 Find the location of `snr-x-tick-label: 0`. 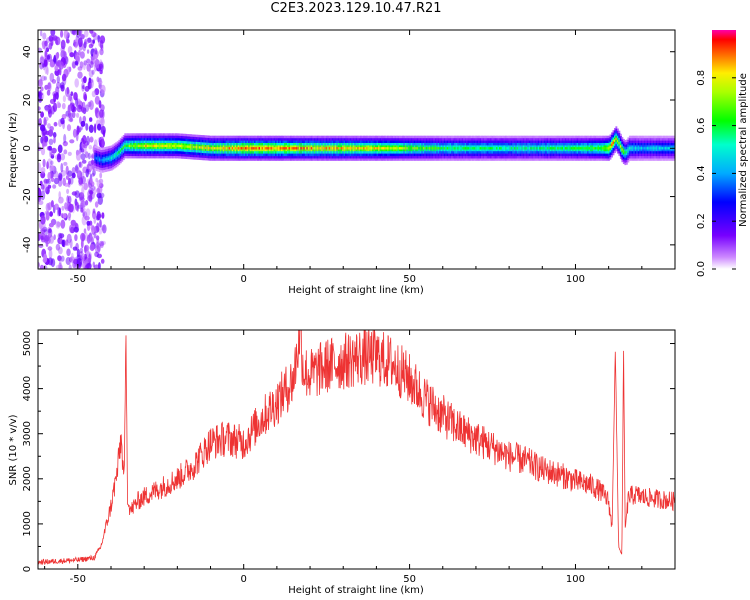

snr-x-tick-label: 0 is located at coordinates (244, 579).